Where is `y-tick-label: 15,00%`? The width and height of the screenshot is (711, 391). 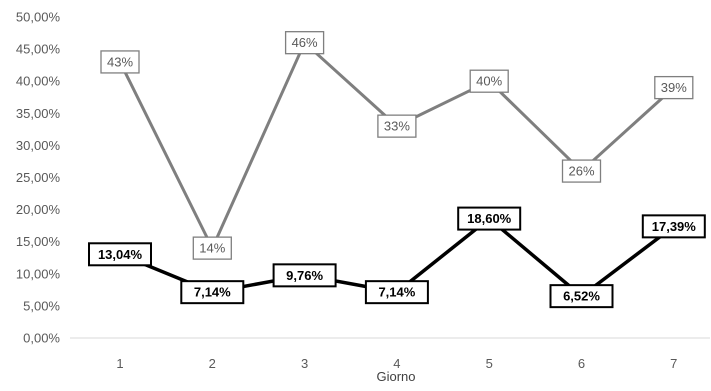 y-tick-label: 15,00% is located at coordinates (38, 241).